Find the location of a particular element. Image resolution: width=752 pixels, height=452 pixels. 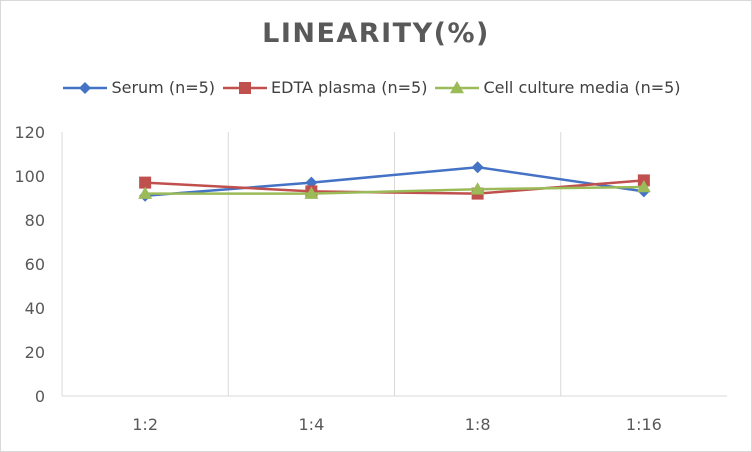

legend-label-edta-plasma: EDTA plasma (n=5) is located at coordinates (349, 87).